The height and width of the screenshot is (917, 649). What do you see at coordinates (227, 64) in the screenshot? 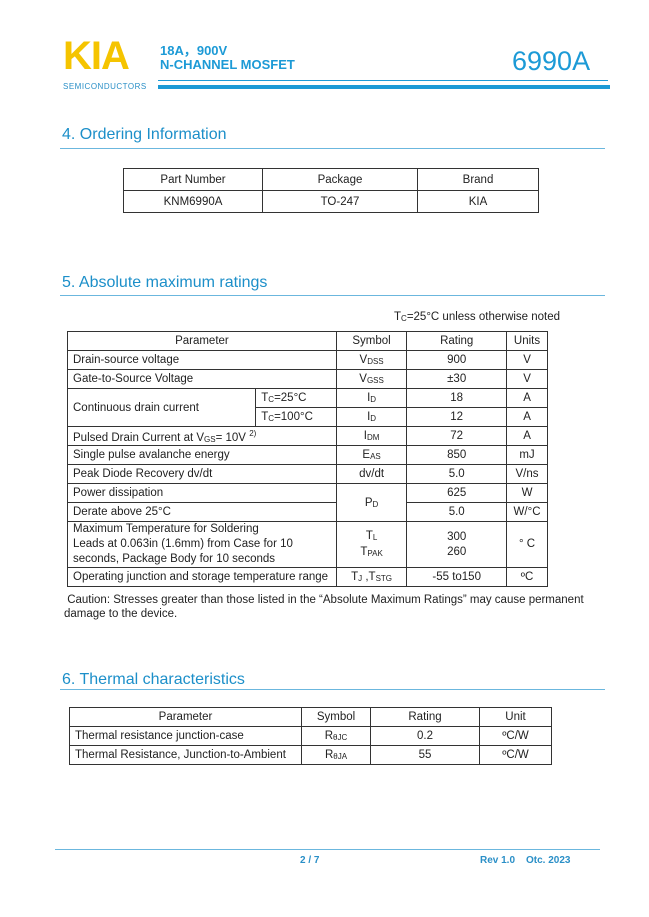
I see `device-type: N-CHANNEL MOSFET` at bounding box center [227, 64].